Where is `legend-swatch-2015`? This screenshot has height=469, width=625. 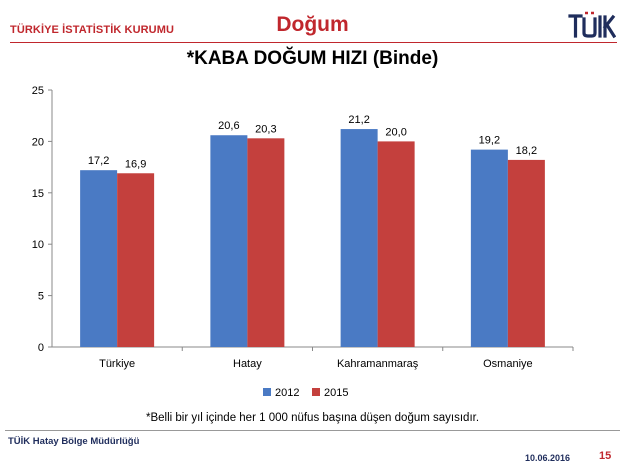
legend-swatch-2015 is located at coordinates (316, 392).